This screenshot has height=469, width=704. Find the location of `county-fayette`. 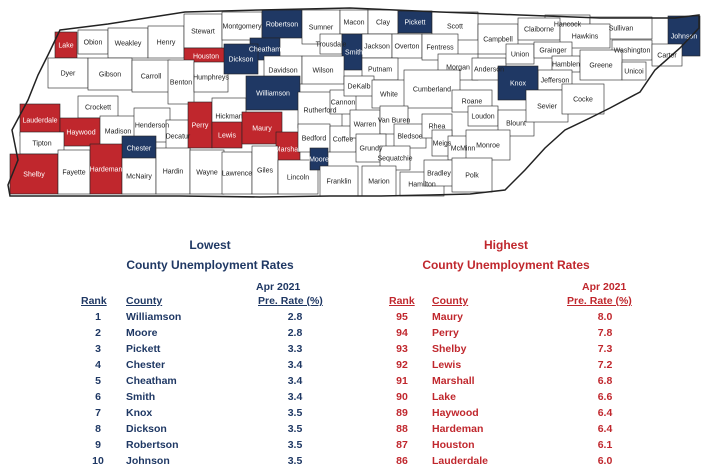

county-fayette is located at coordinates (74, 172).